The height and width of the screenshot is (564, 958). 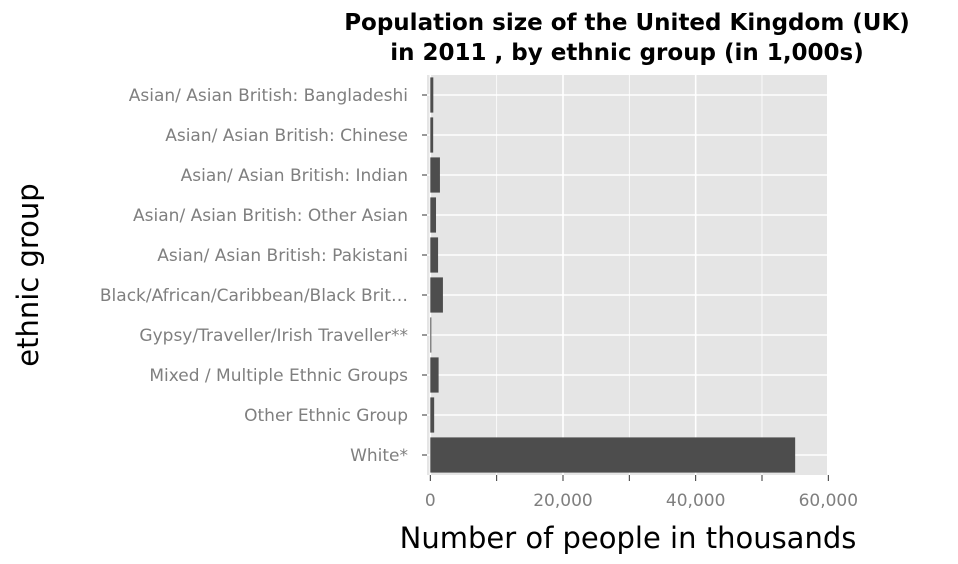 What do you see at coordinates (294, 176) in the screenshot?
I see `y-tick-label: Asian/ Asian British: Indian` at bounding box center [294, 176].